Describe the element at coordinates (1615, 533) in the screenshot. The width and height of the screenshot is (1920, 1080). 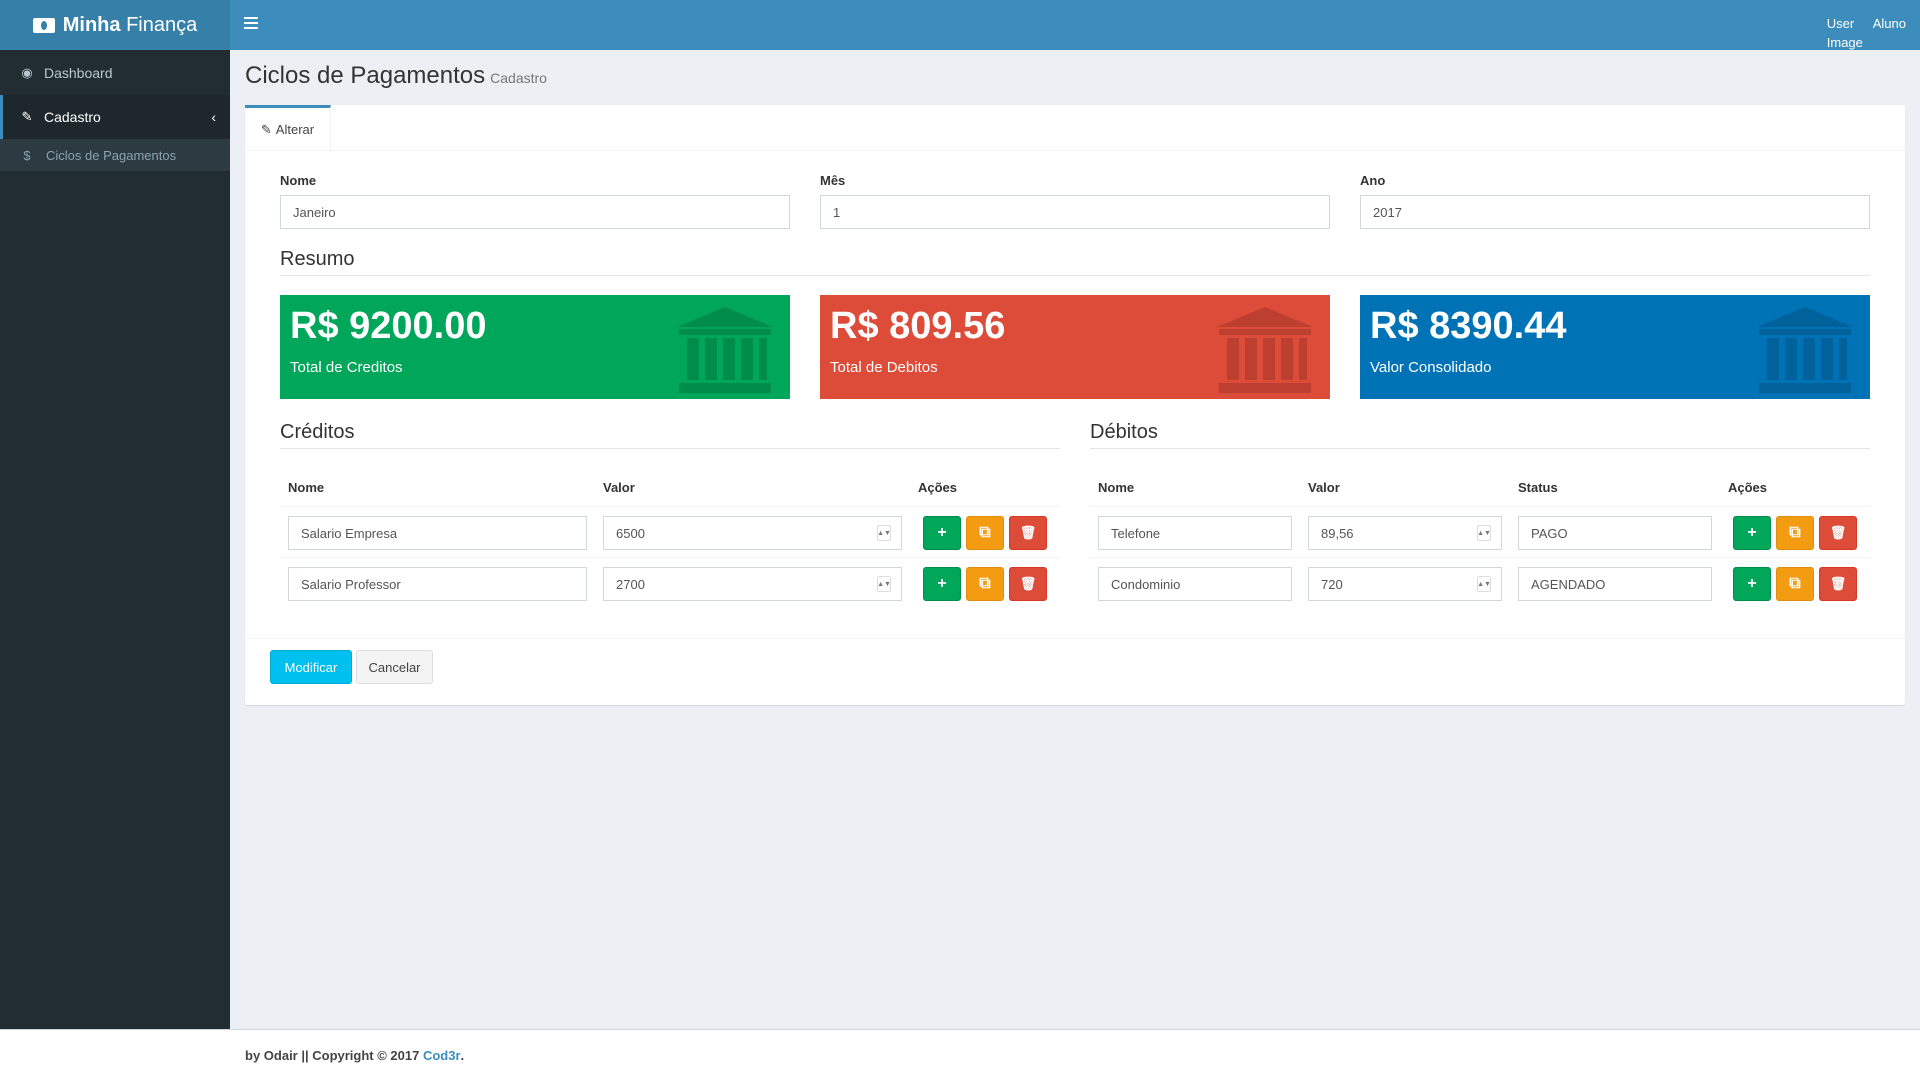
I see `debito-status-input: PAGO` at that location.